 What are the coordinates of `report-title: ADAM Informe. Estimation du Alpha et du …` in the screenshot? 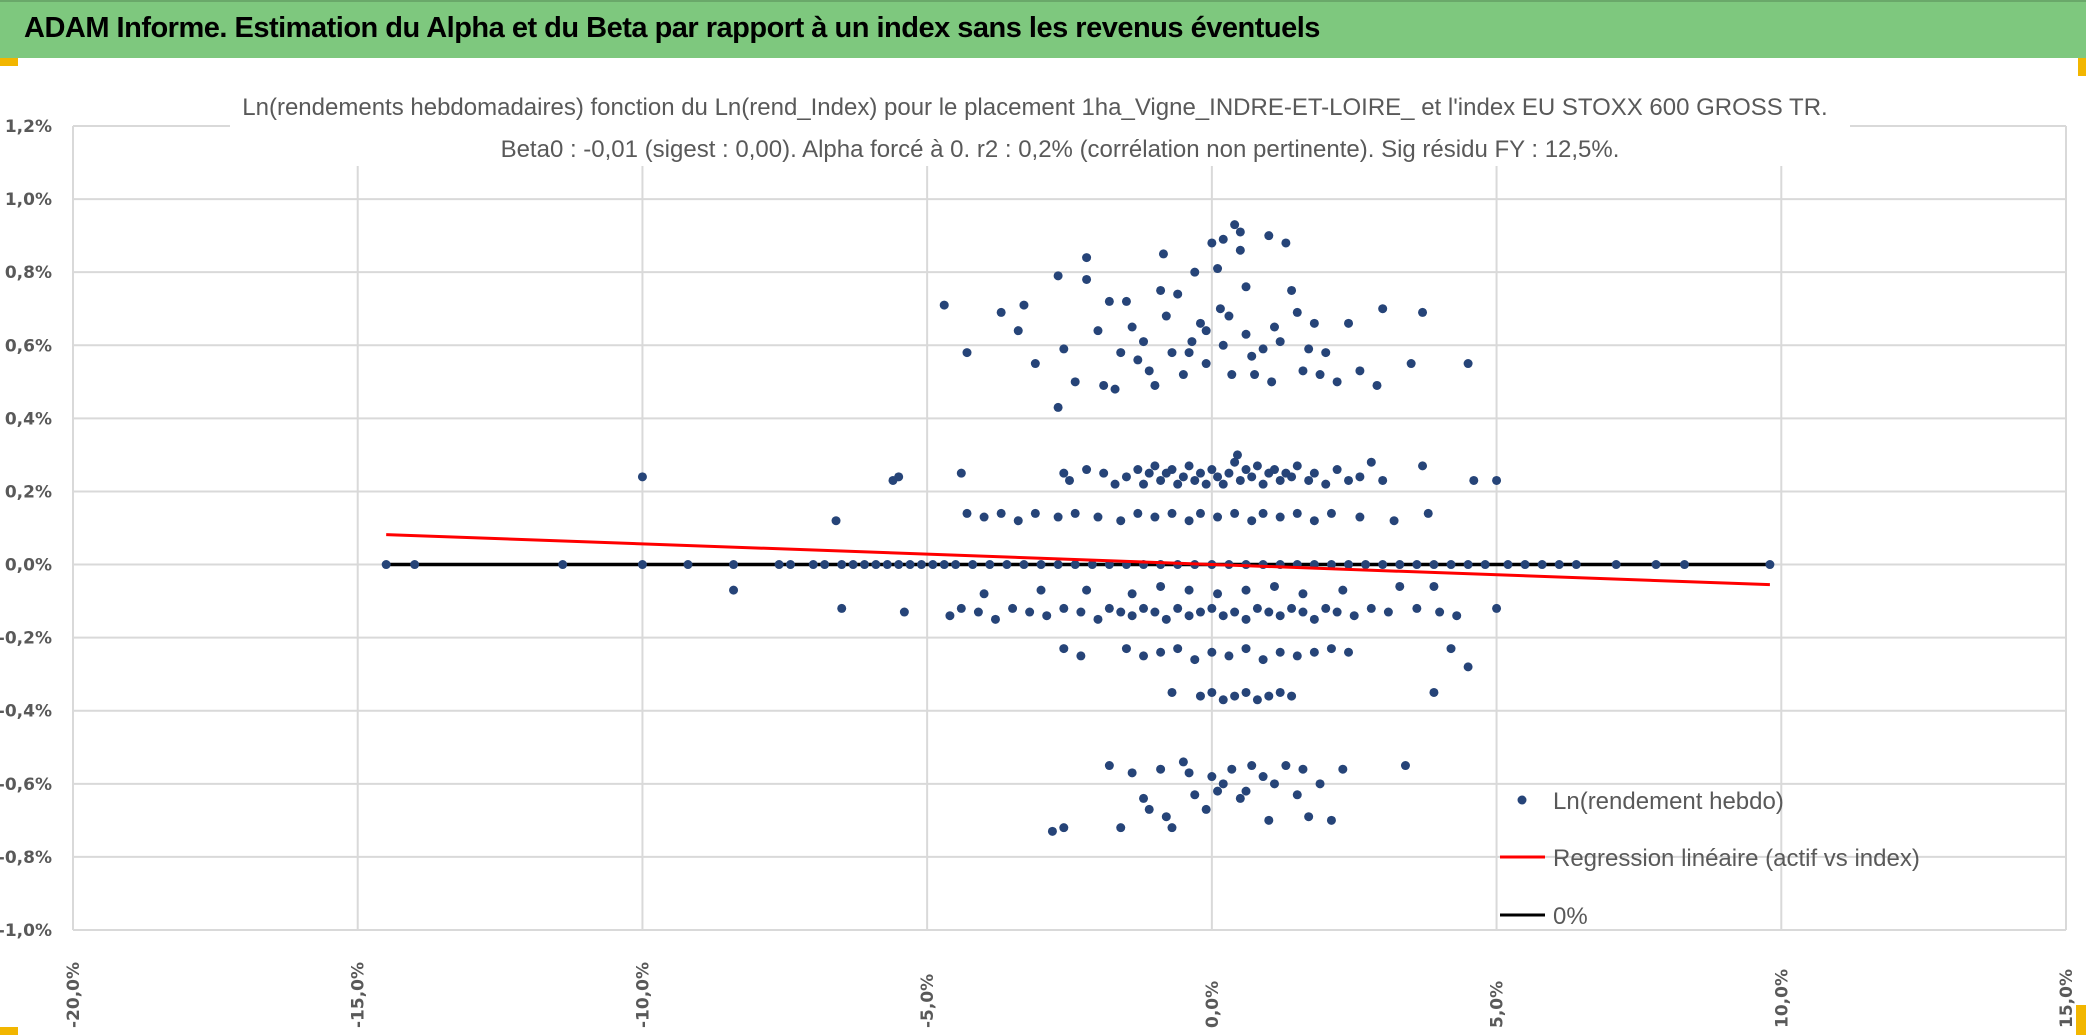 It's located at (672, 28).